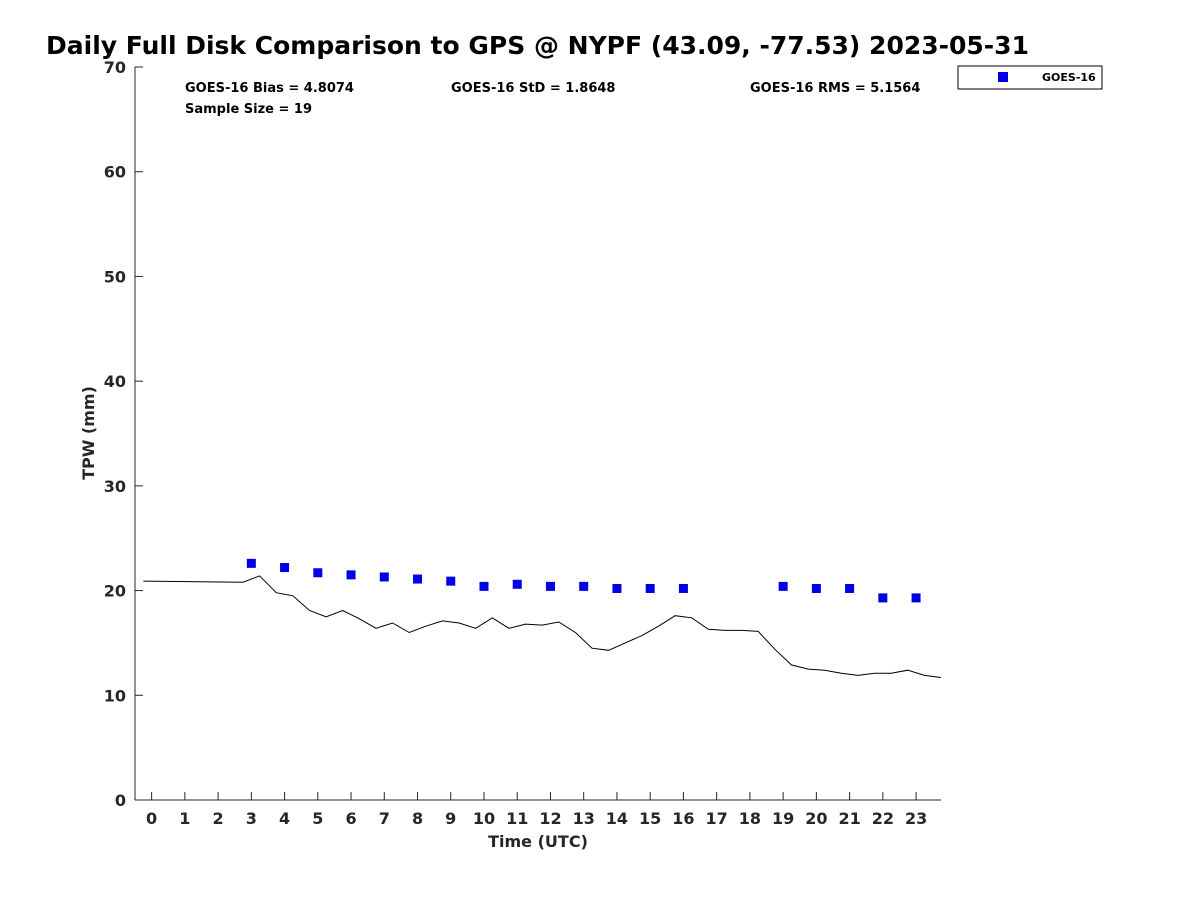 This screenshot has height=900, width=1200. I want to click on x-tick-label: 0, so click(151, 818).